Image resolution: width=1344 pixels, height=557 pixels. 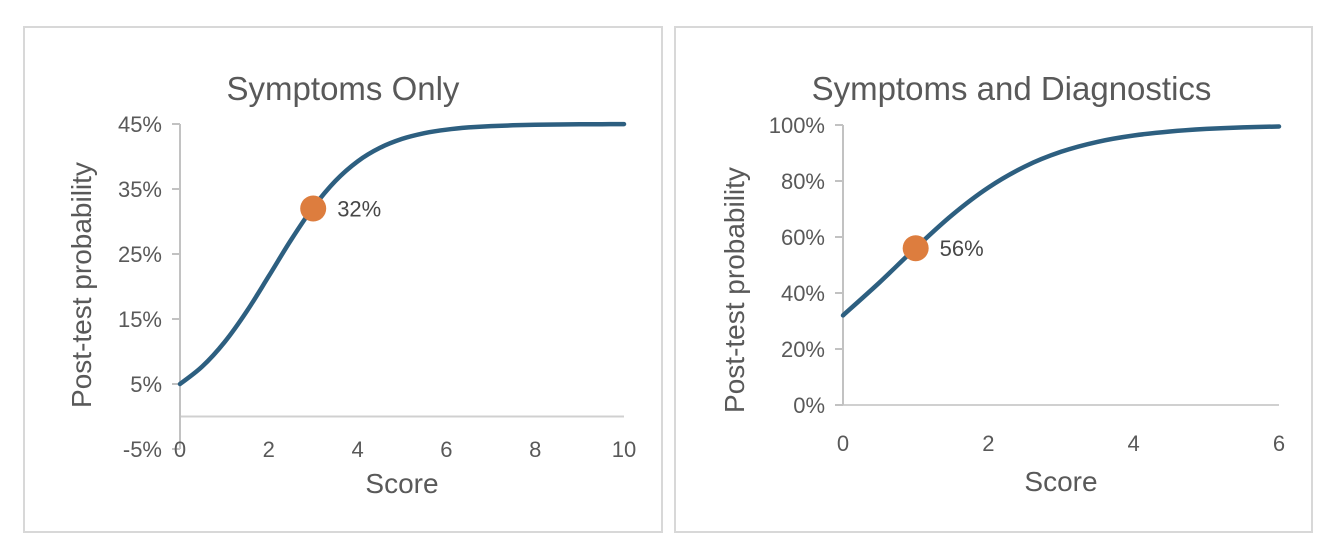 What do you see at coordinates (535, 449) in the screenshot?
I see `x-tick-label: 8` at bounding box center [535, 449].